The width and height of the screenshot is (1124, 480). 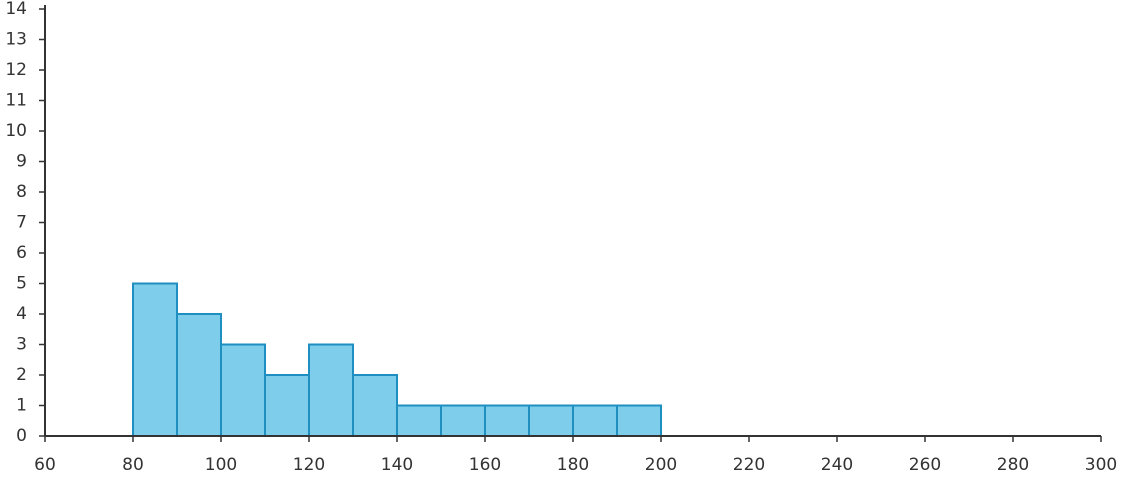 What do you see at coordinates (16, 9) in the screenshot?
I see `y-tick-label: 14` at bounding box center [16, 9].